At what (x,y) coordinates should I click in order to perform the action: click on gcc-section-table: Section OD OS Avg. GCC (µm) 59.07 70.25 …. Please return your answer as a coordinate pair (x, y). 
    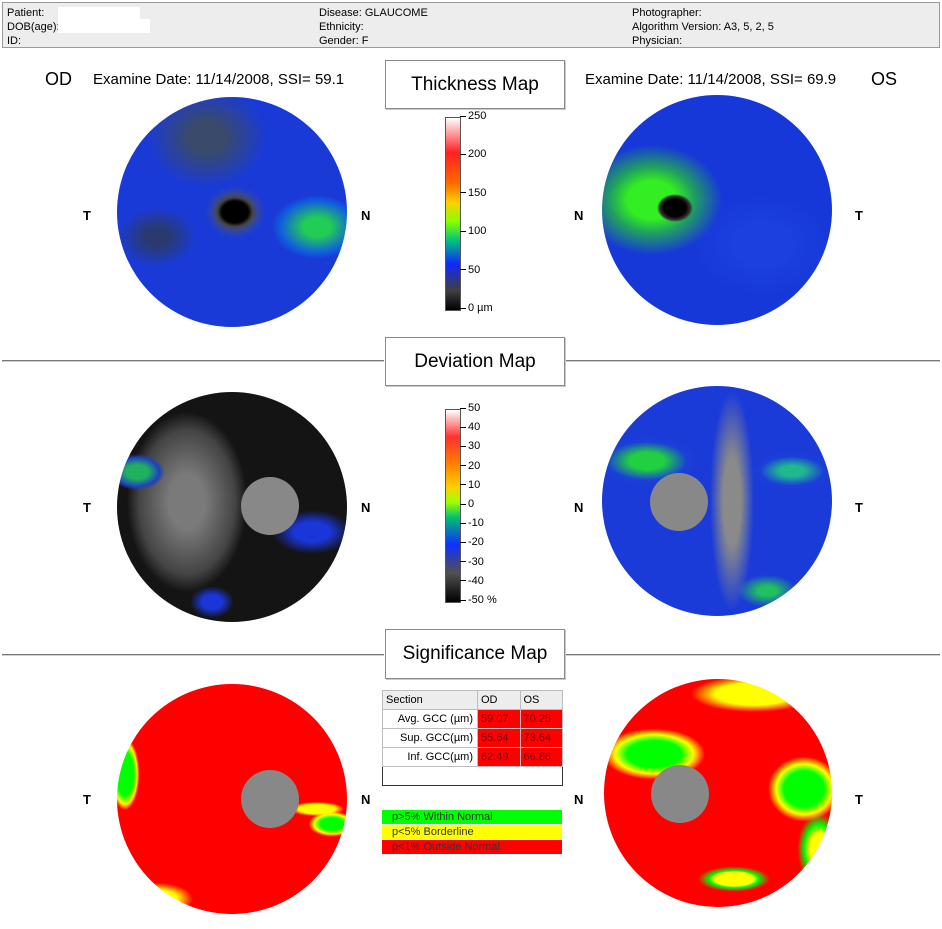
    Looking at the image, I should click on (472, 738).